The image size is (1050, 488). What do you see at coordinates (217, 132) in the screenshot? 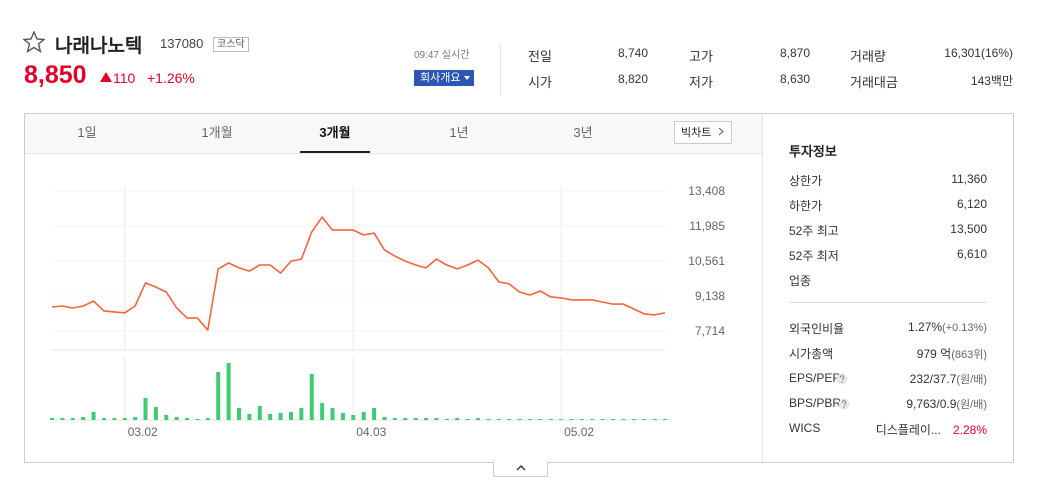
I see `period-tab: 1개월` at bounding box center [217, 132].